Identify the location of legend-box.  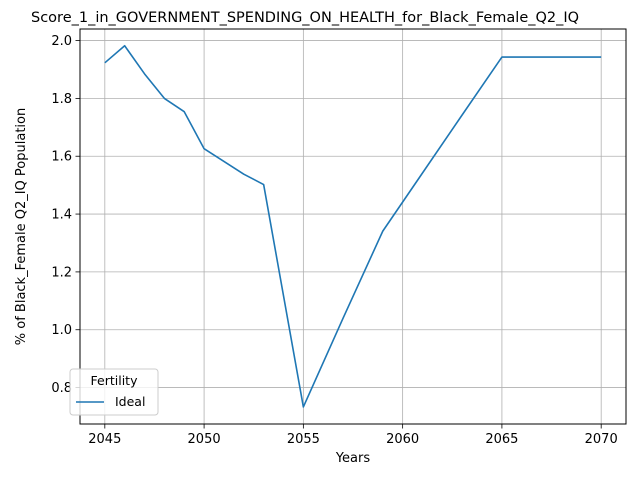
(114, 392).